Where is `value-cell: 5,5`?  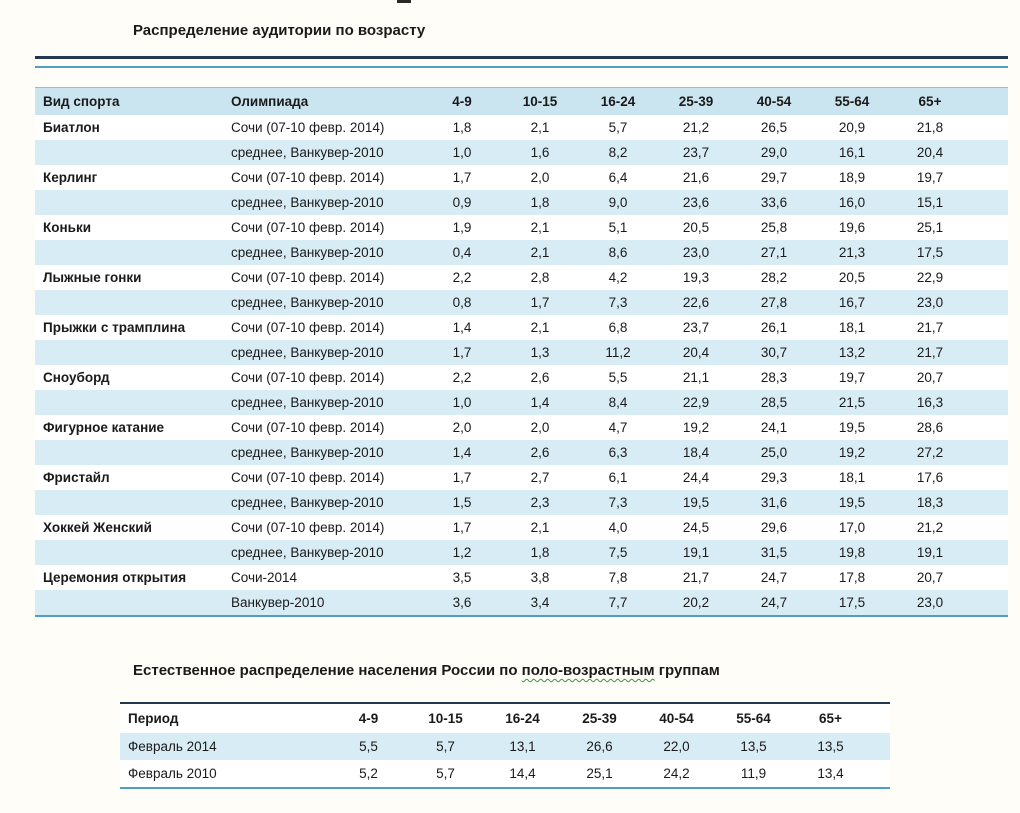
value-cell: 5,5 is located at coordinates (368, 746).